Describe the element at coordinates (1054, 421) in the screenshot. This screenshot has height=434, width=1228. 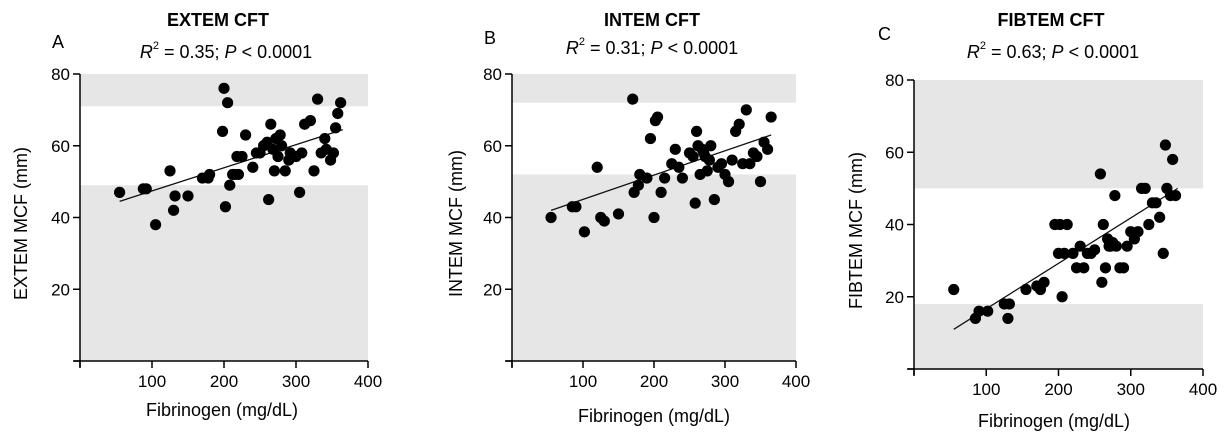
I see `chart-2-x-label: Fibrinogen (mg/dL)` at that location.